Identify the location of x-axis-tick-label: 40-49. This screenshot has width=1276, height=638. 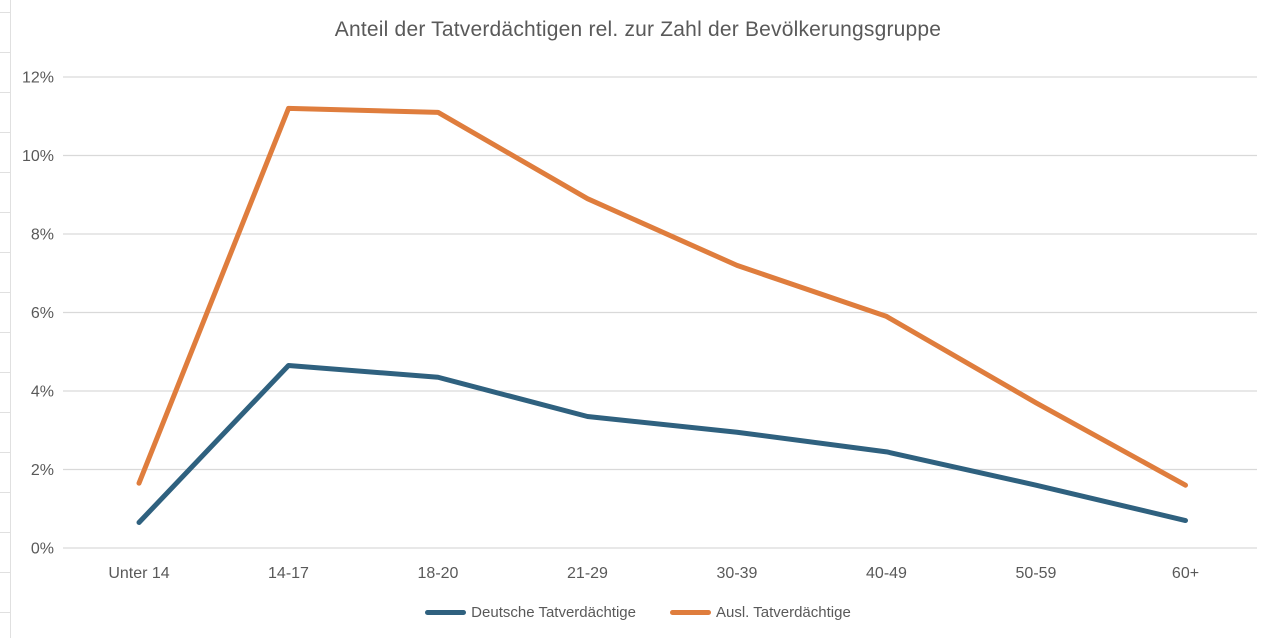
(886, 573).